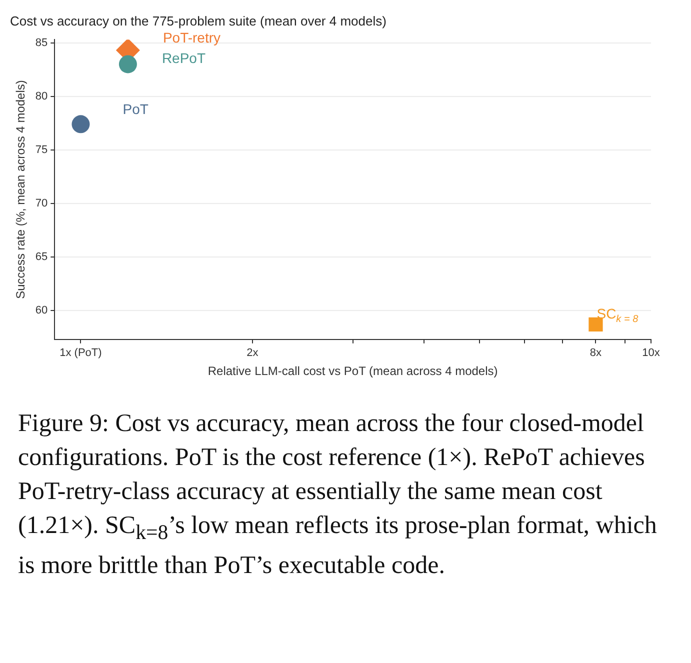 The image size is (691, 663). What do you see at coordinates (191, 37) in the screenshot?
I see `series-label: PoT-retry` at bounding box center [191, 37].